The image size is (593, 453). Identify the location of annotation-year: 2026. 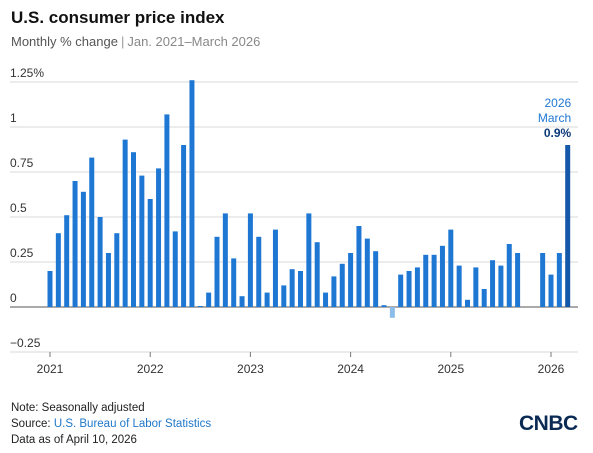
(557, 103).